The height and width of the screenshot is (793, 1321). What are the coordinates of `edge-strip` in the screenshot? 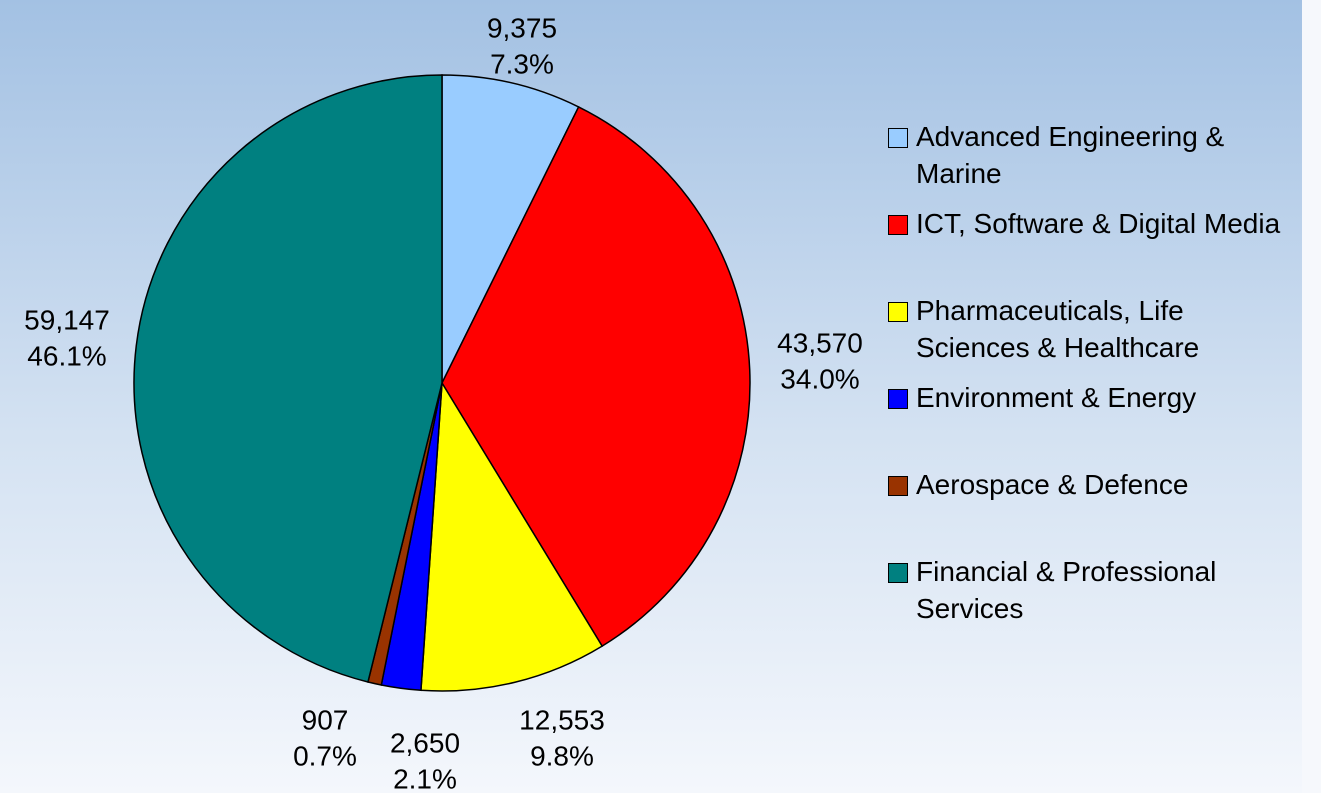 It's located at (1311, 396).